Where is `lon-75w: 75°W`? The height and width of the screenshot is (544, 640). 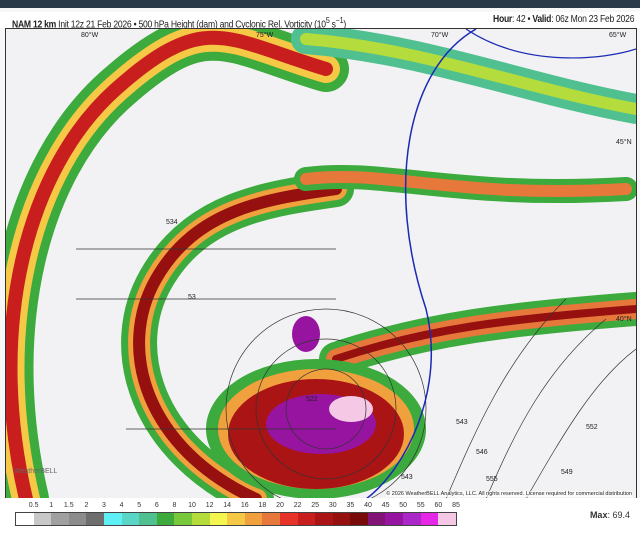
lon-75w: 75°W is located at coordinates (265, 35).